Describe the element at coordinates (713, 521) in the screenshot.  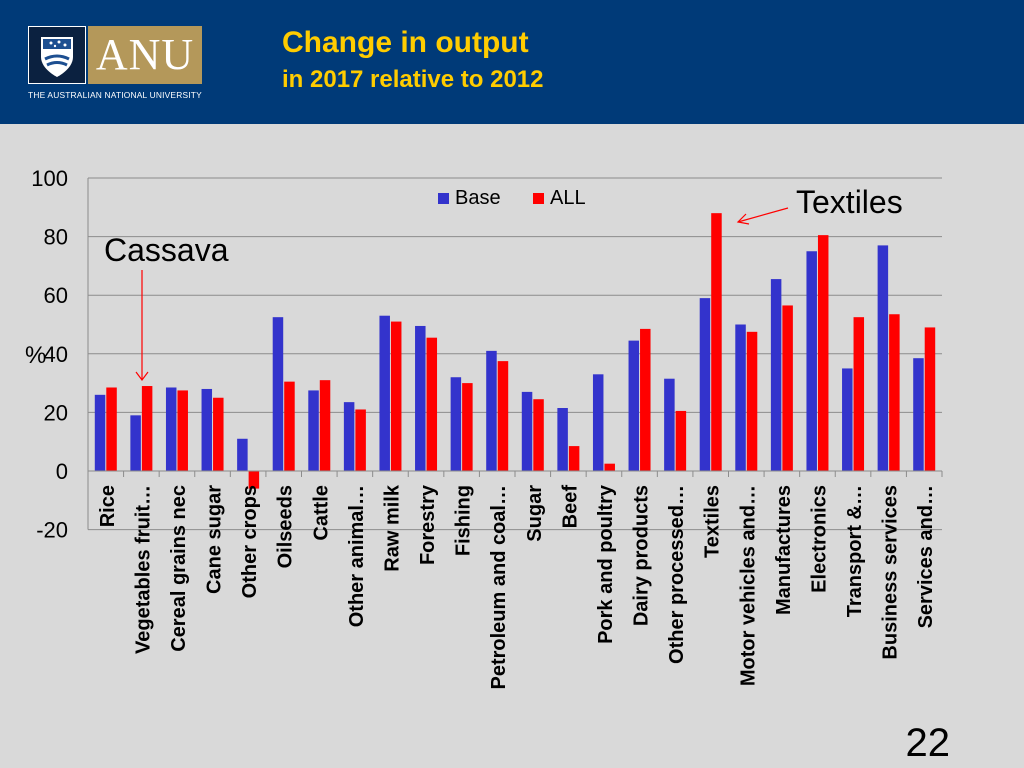
I see `x-tick-label: Textiles` at that location.